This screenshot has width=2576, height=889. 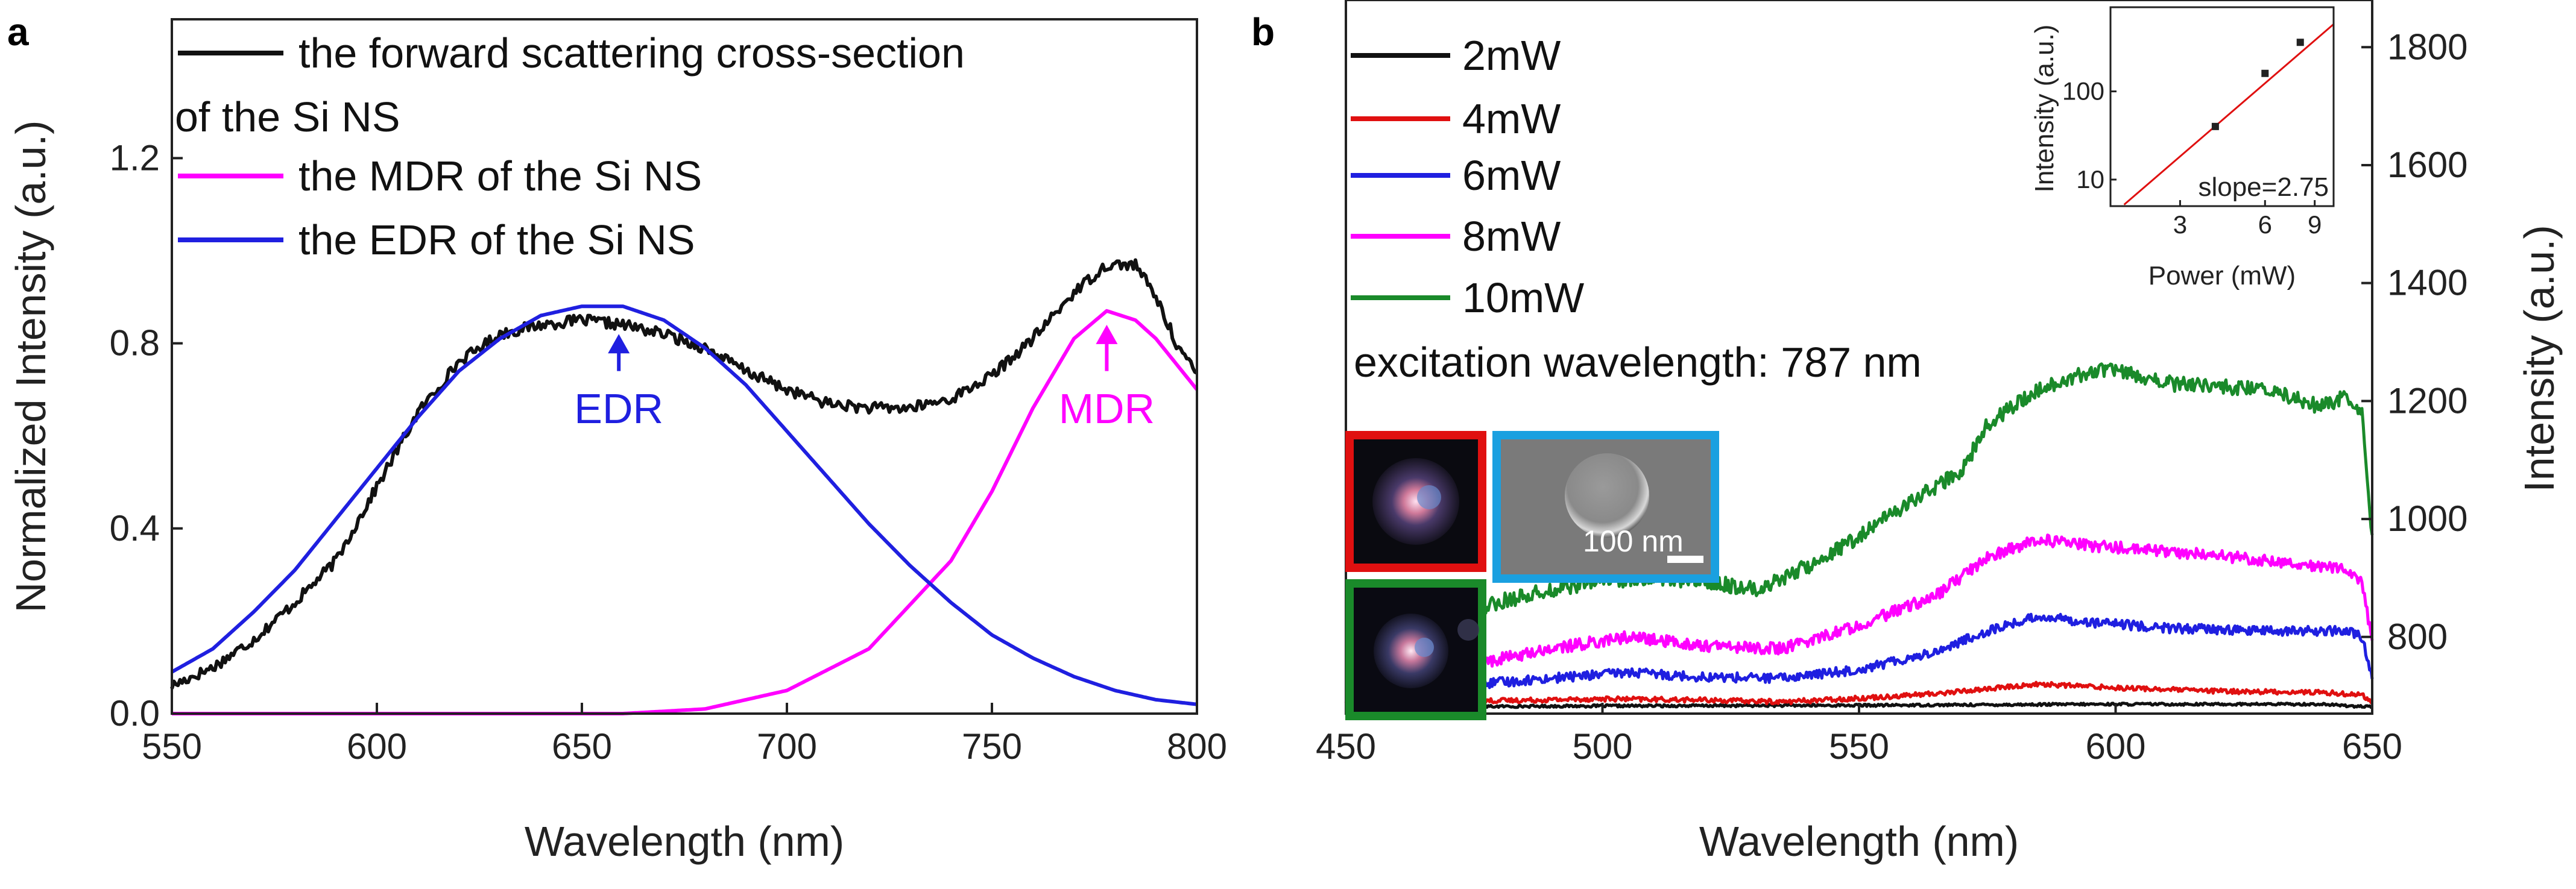 What do you see at coordinates (992, 746) in the screenshot?
I see `x-tick-label: 750` at bounding box center [992, 746].